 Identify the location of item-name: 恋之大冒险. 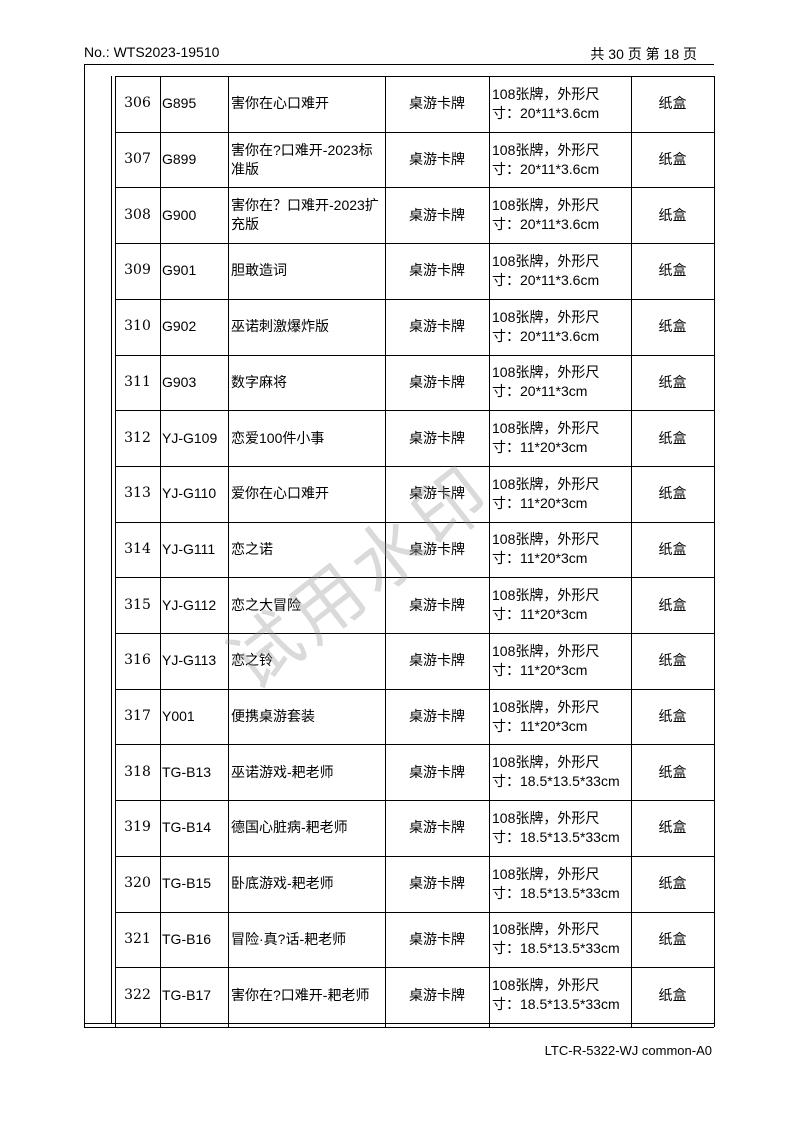
(266, 604).